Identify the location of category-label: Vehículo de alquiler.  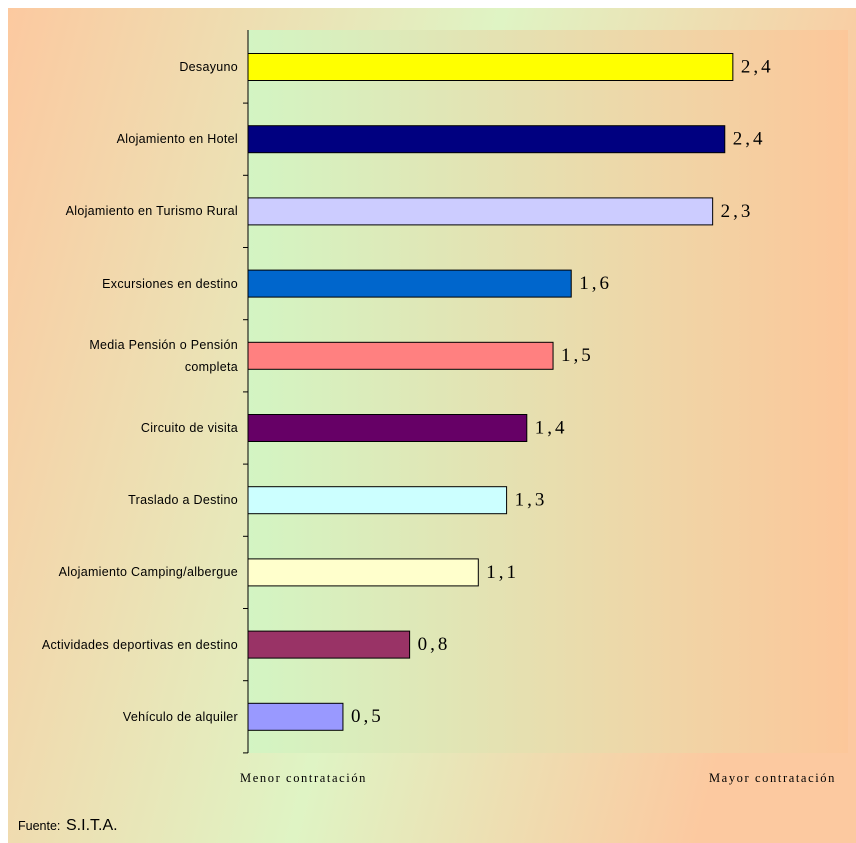
(180, 716).